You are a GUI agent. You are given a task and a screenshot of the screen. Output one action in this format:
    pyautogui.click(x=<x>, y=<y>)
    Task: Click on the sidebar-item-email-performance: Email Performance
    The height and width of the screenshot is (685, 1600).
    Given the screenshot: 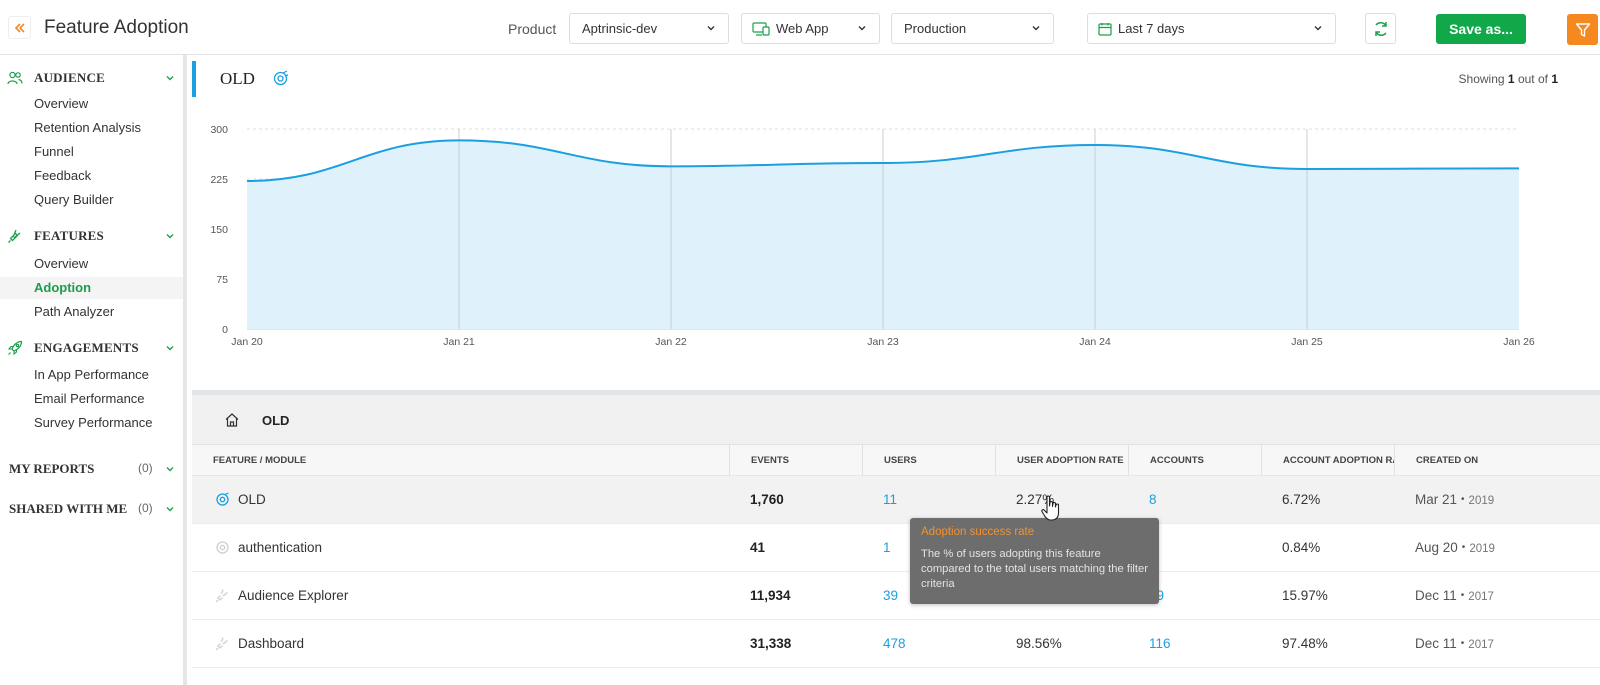 What is the action you would take?
    pyautogui.click(x=89, y=398)
    